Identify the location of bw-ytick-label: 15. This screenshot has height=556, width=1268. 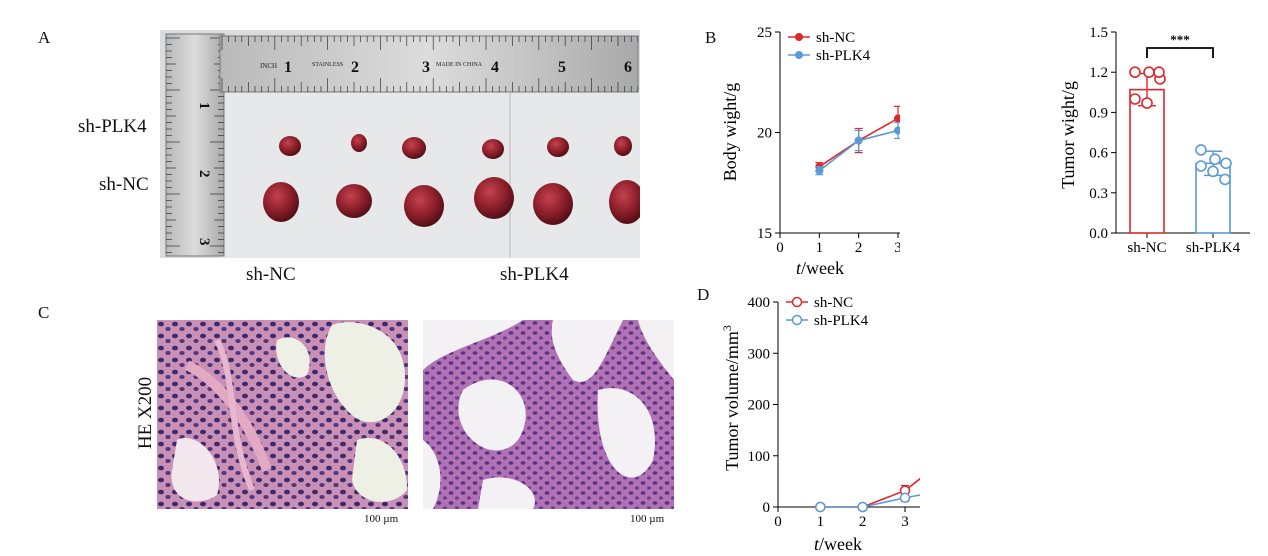
(764, 234).